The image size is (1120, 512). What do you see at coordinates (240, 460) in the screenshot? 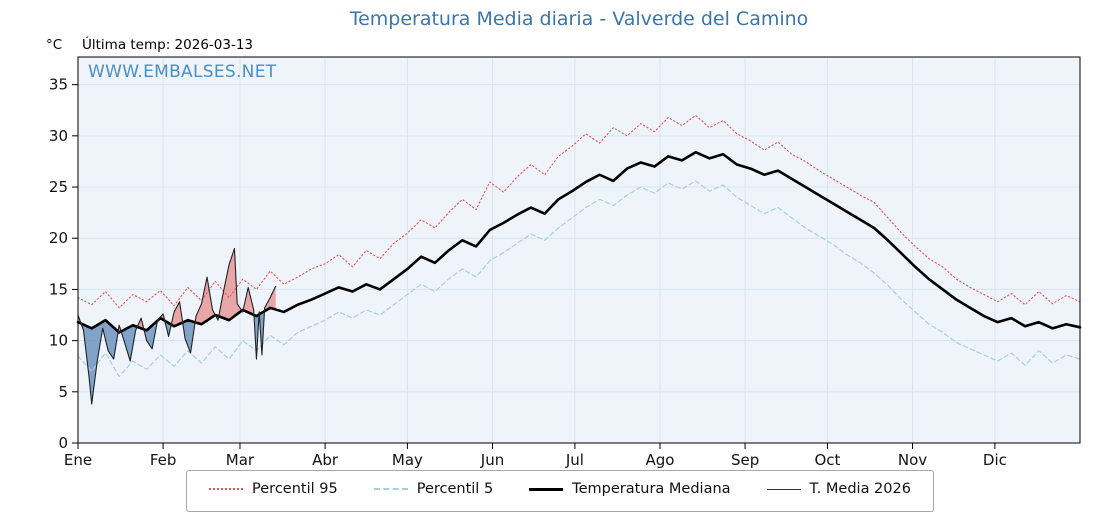
I see `svg-text: Mar` at bounding box center [240, 460].